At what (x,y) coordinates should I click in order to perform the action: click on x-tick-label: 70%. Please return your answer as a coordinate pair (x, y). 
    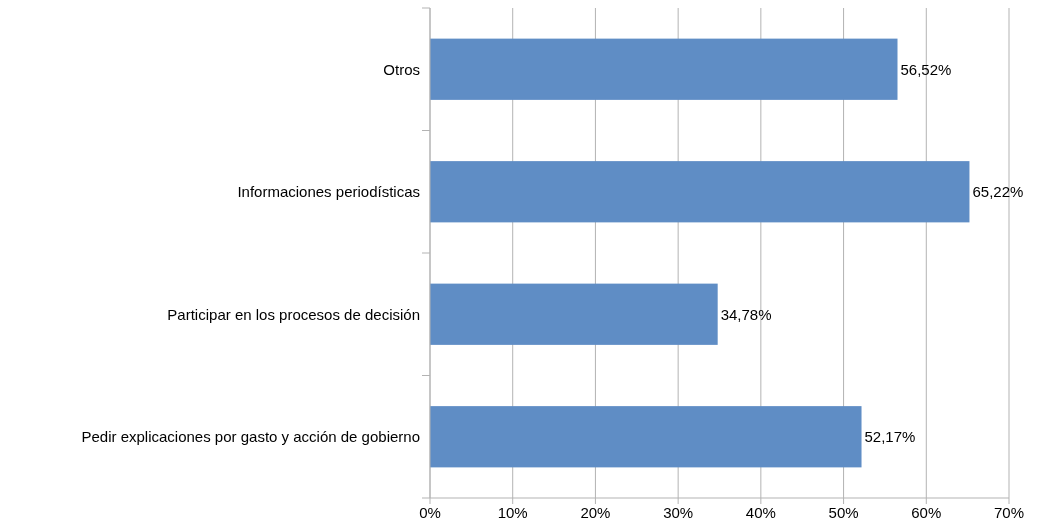
    Looking at the image, I should click on (1009, 512).